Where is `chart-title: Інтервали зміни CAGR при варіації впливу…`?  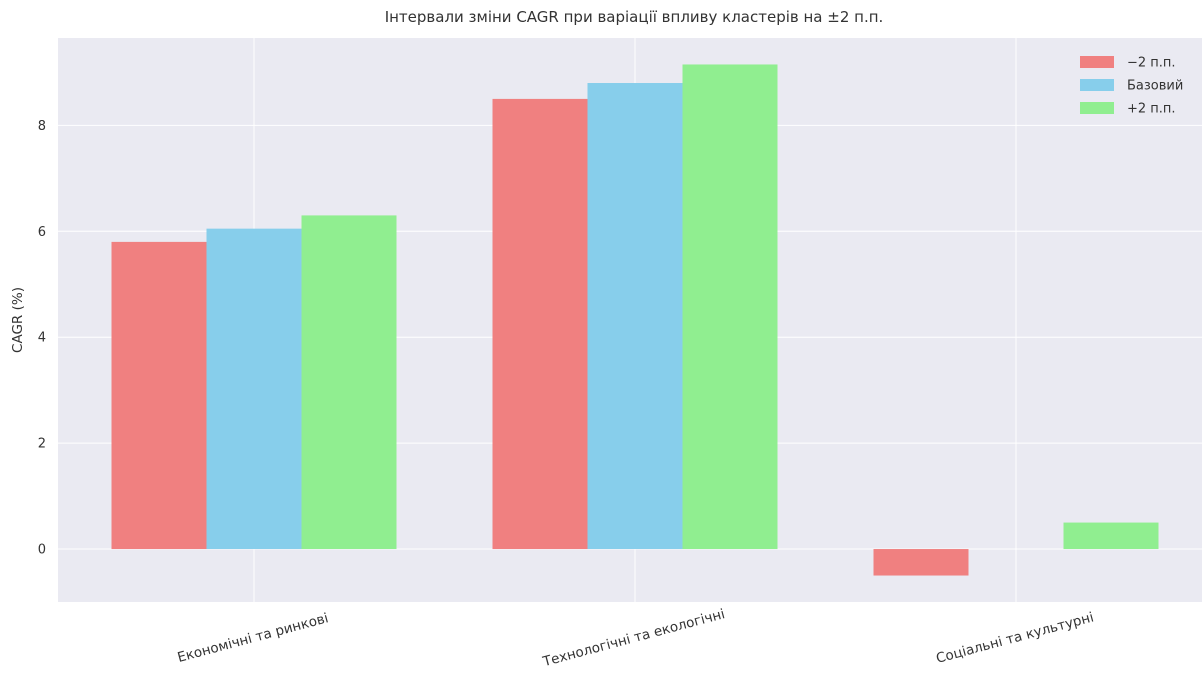 chart-title: Інтервали зміни CAGR при варіації впливу… is located at coordinates (634, 17).